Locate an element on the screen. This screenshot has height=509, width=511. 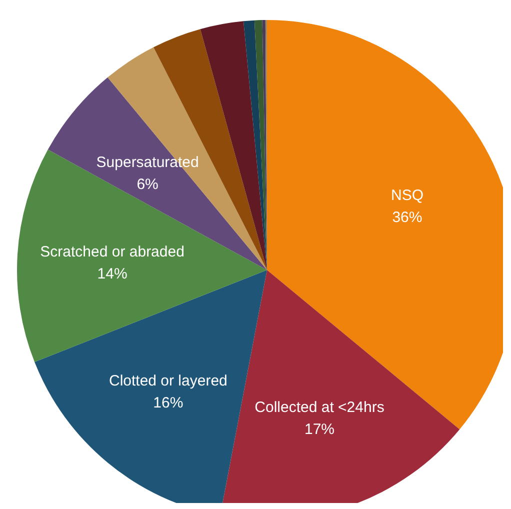
slice-label: NSQ is located at coordinates (407, 195).